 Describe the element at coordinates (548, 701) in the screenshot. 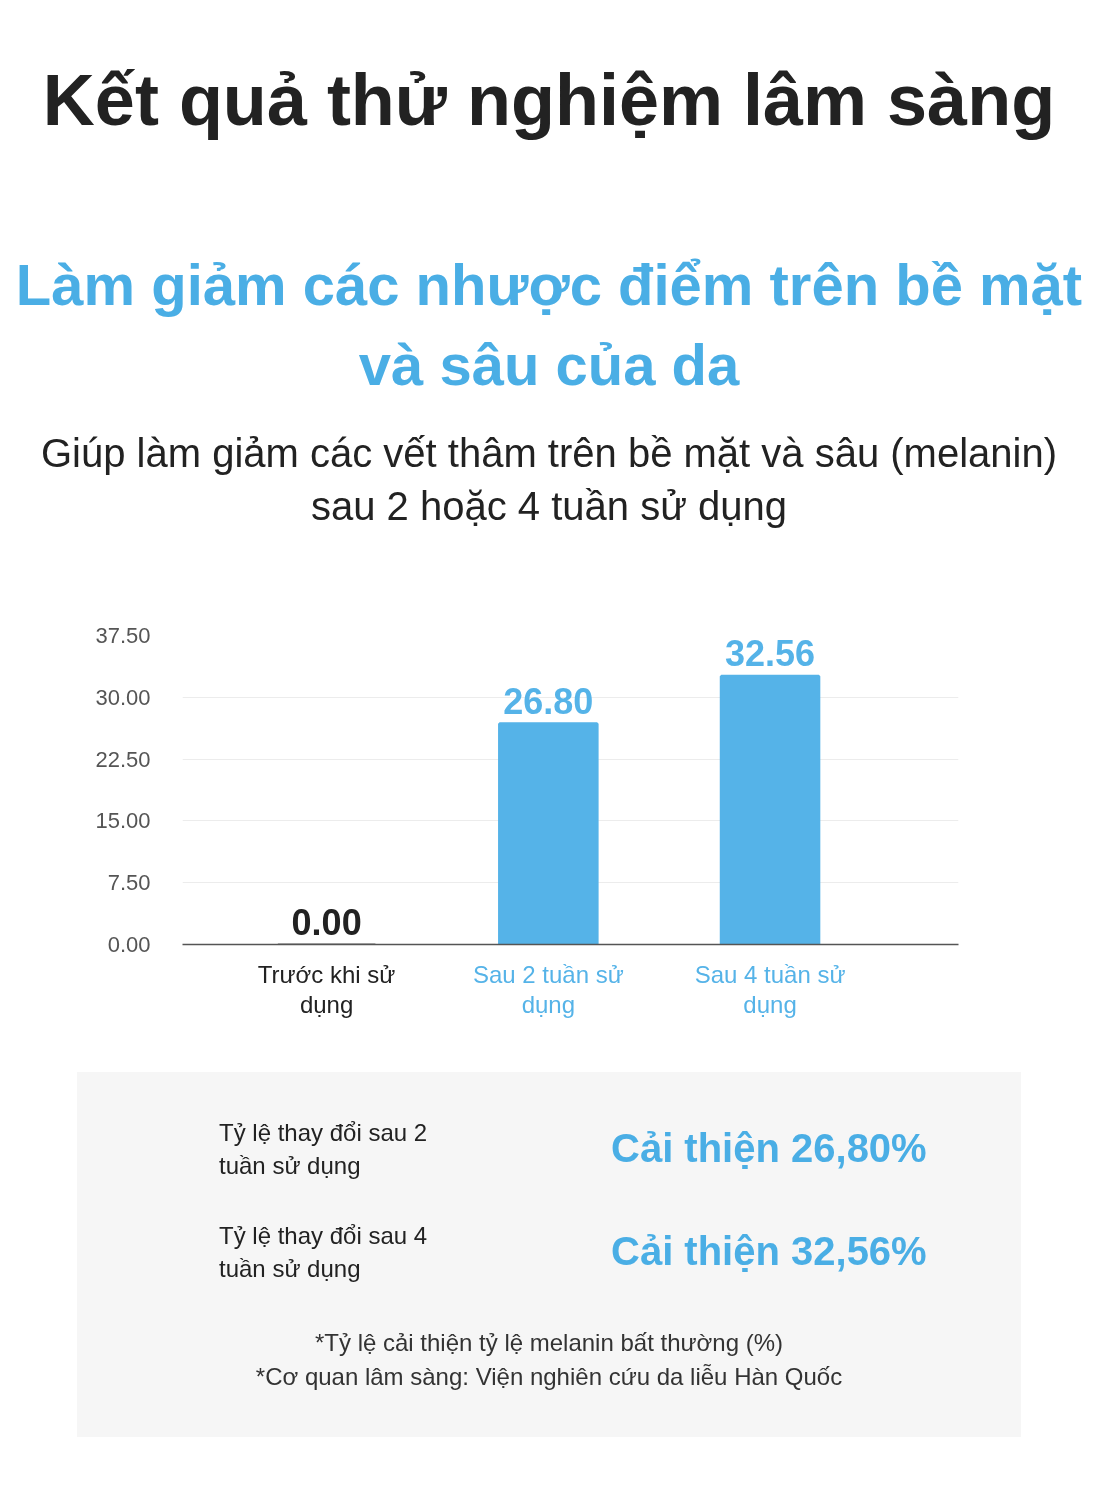

I see `data-label: 26.80` at that location.